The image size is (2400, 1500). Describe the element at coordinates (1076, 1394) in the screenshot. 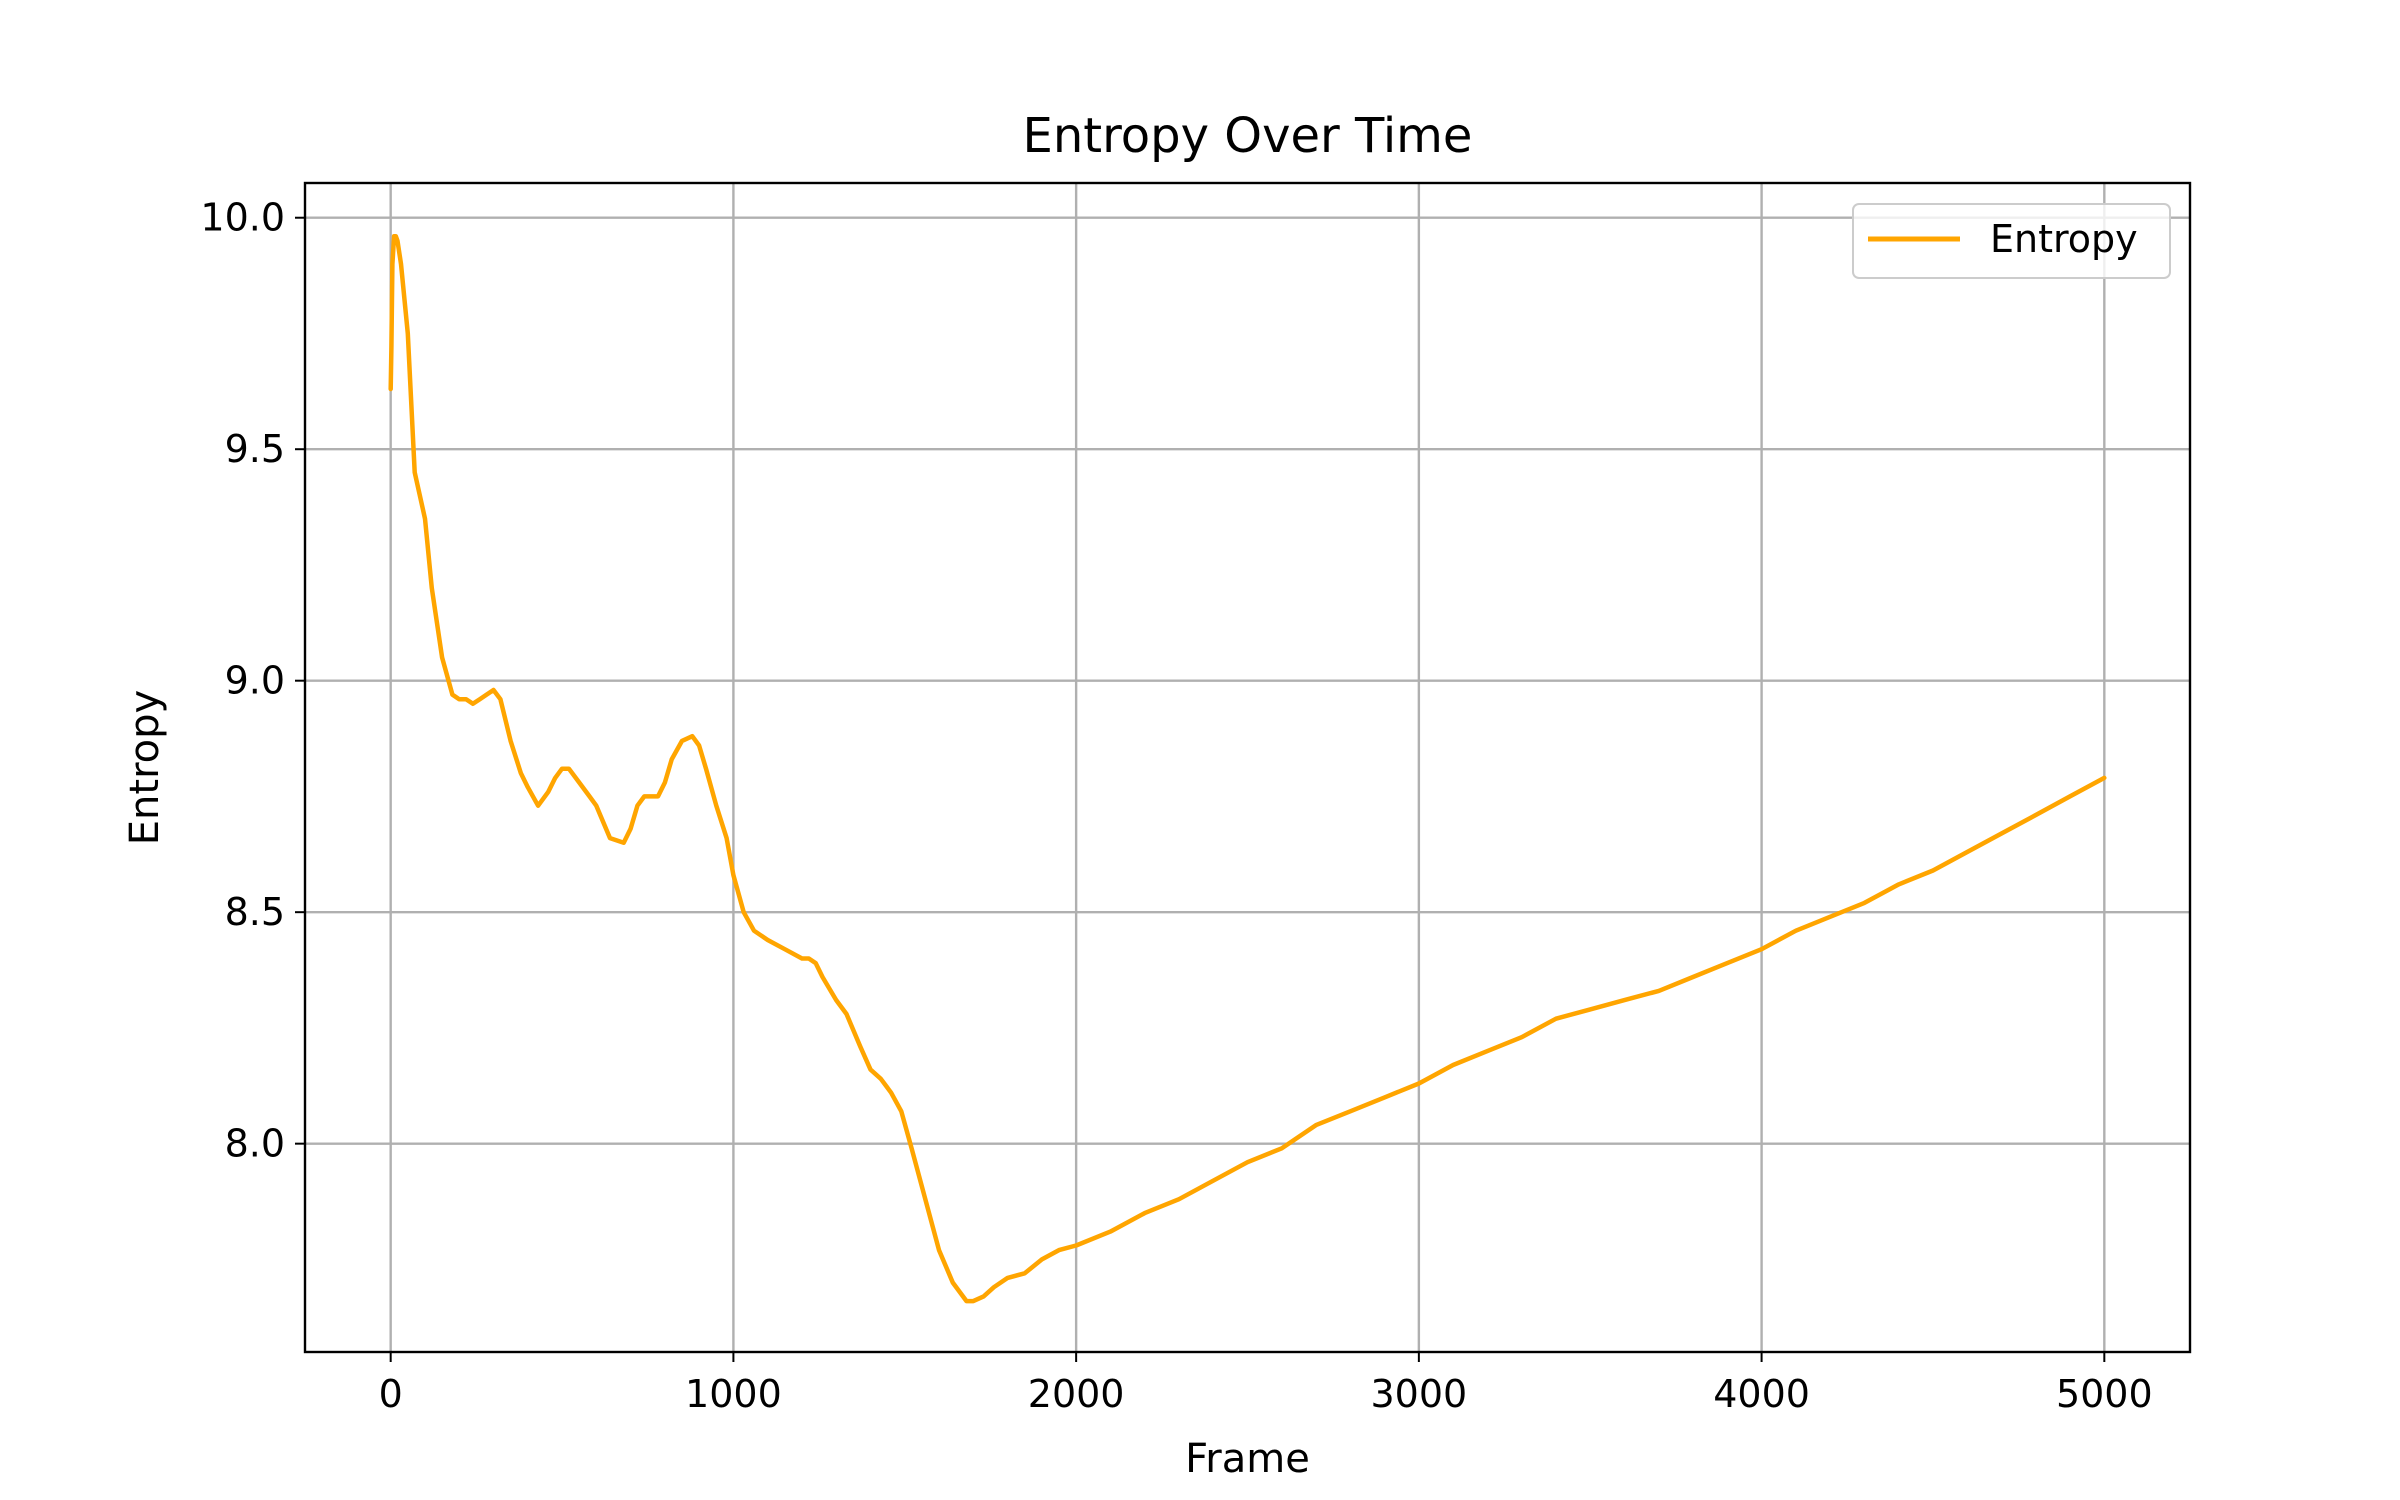

I see `x-tick-label: 2000` at that location.